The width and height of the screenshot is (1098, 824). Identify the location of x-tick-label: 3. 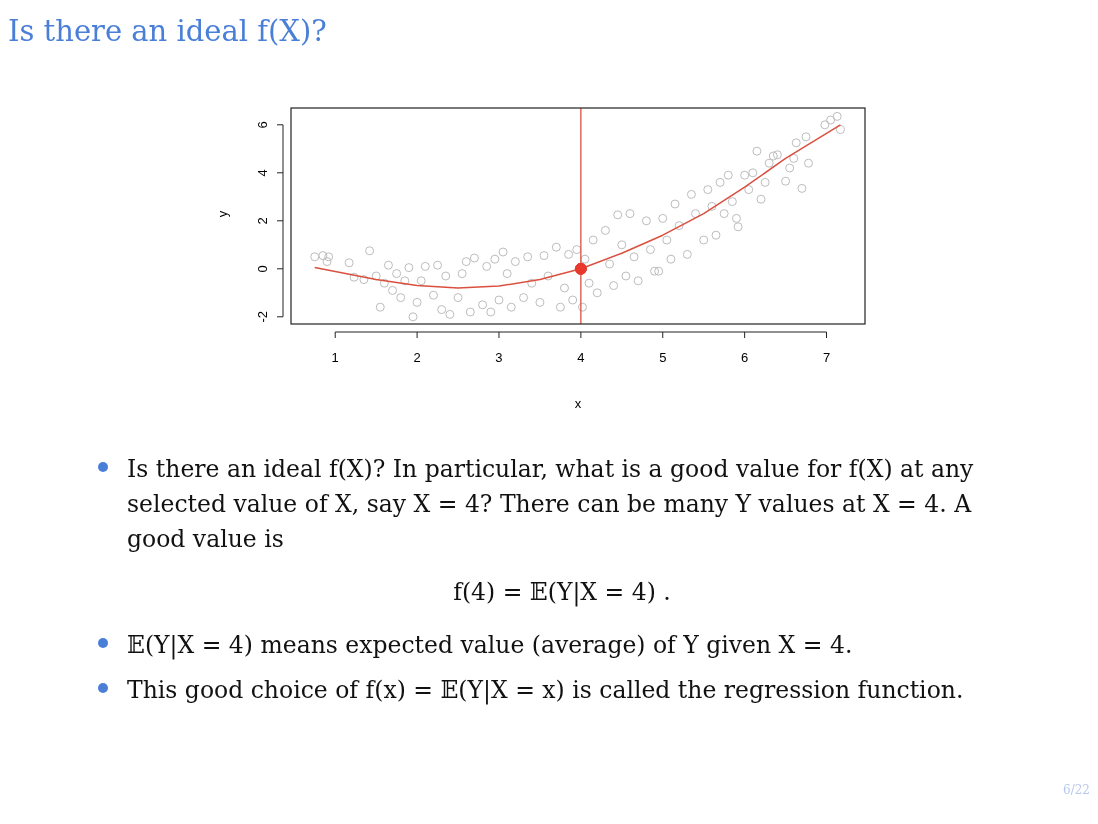
(499, 357).